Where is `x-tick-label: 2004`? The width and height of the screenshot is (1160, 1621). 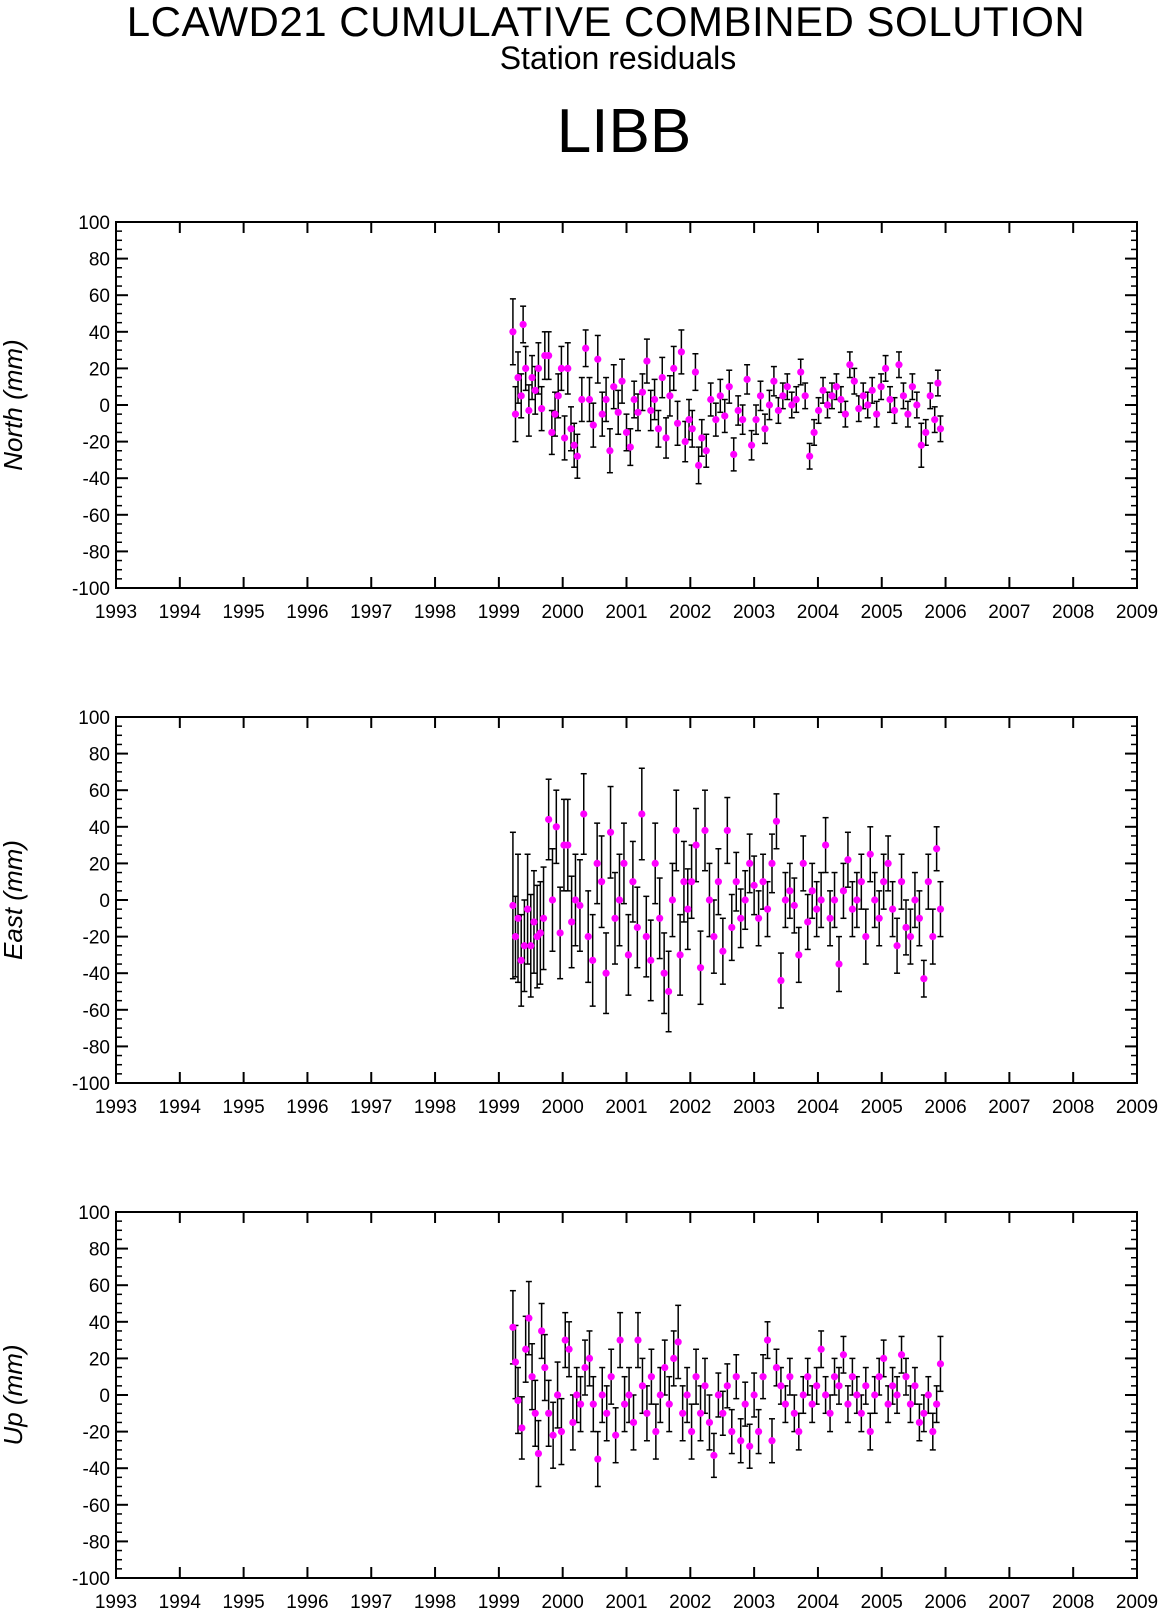
x-tick-label: 2004 is located at coordinates (818, 1107).